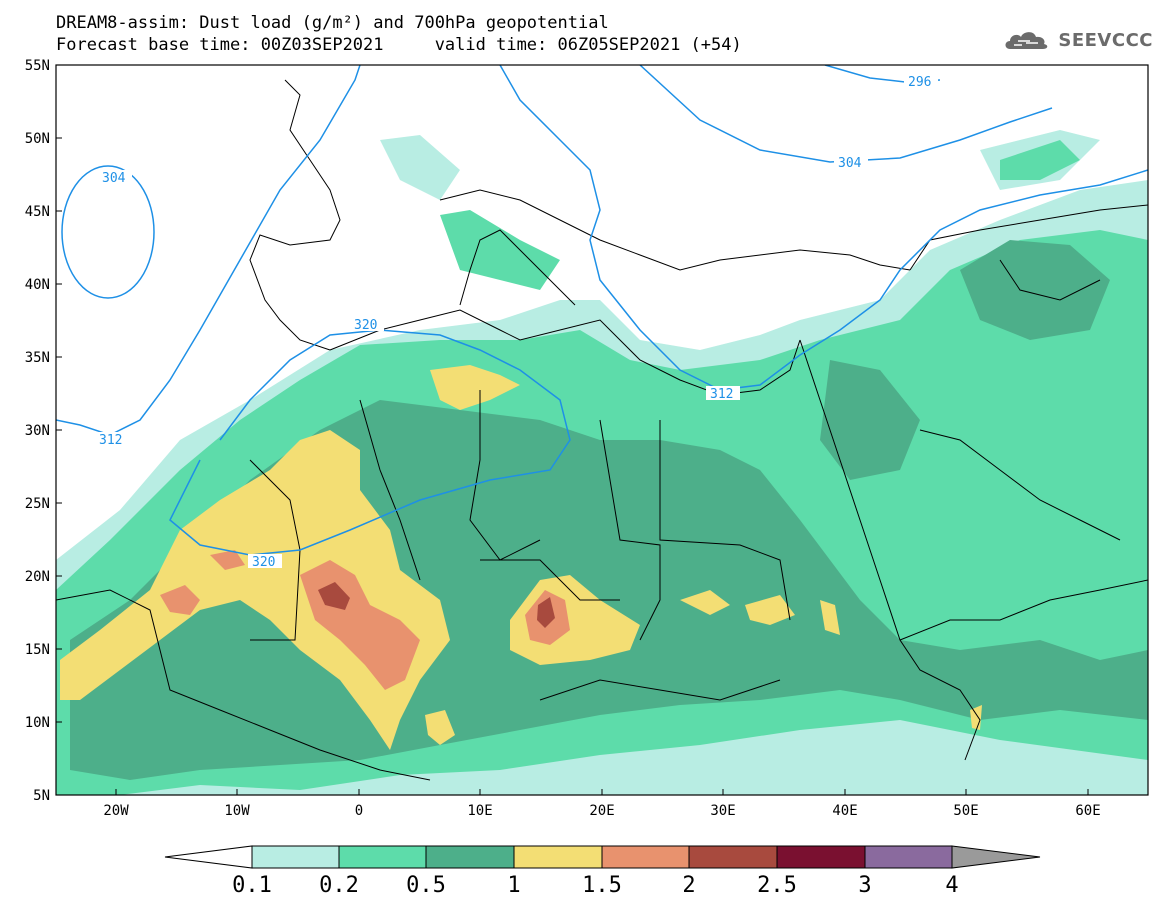  What do you see at coordinates (37, 285) in the screenshot?
I see `lat-label: 40N` at bounding box center [37, 285].